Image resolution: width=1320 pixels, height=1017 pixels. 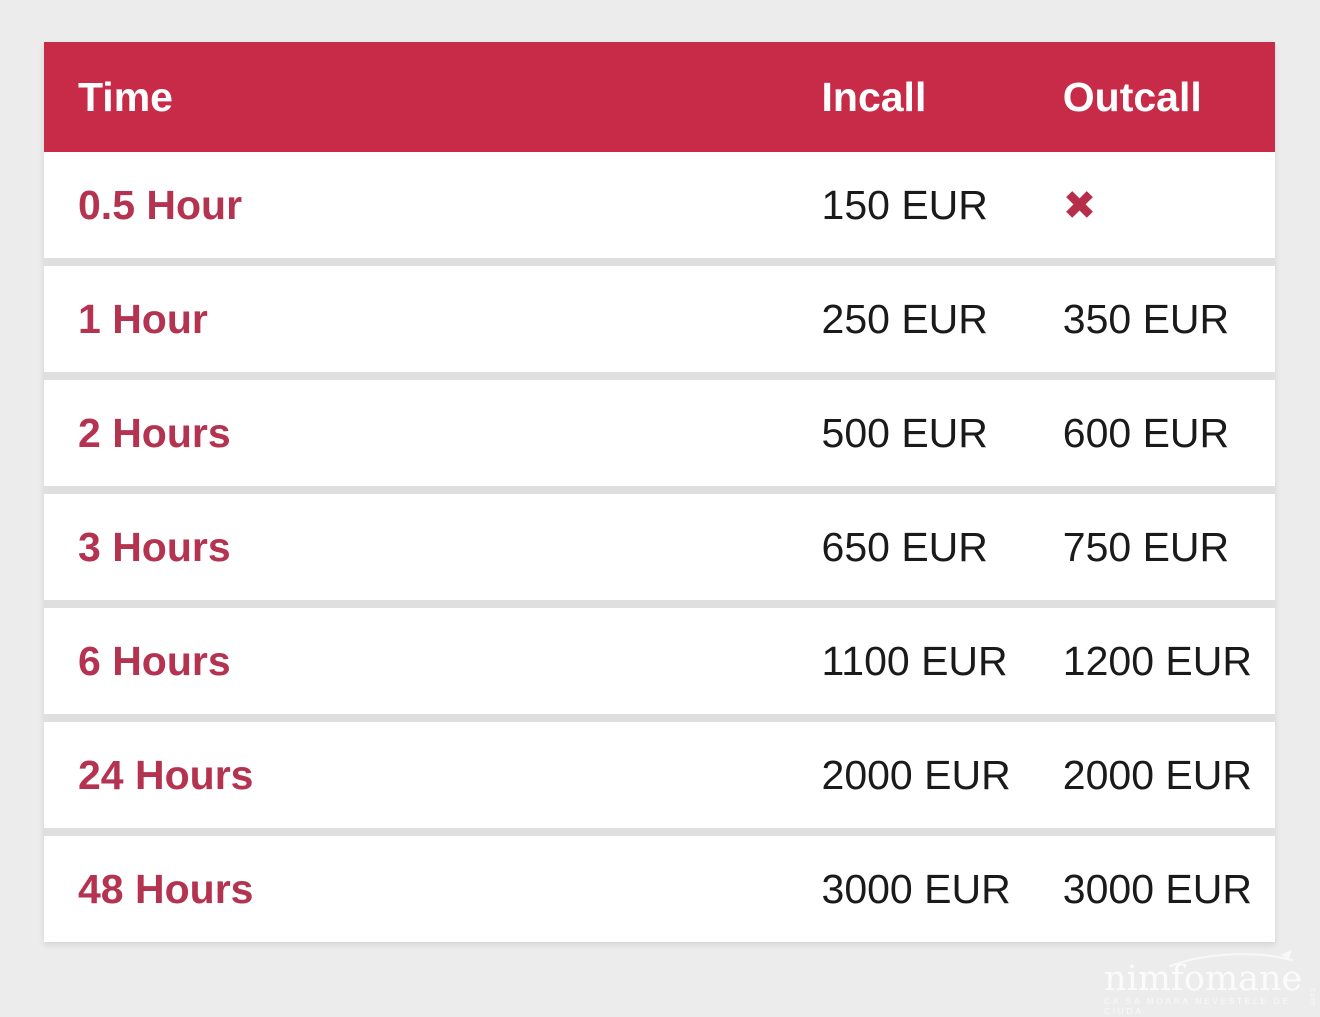 What do you see at coordinates (659, 97) in the screenshot?
I see `table-header-row: Time Incall Outcall` at bounding box center [659, 97].